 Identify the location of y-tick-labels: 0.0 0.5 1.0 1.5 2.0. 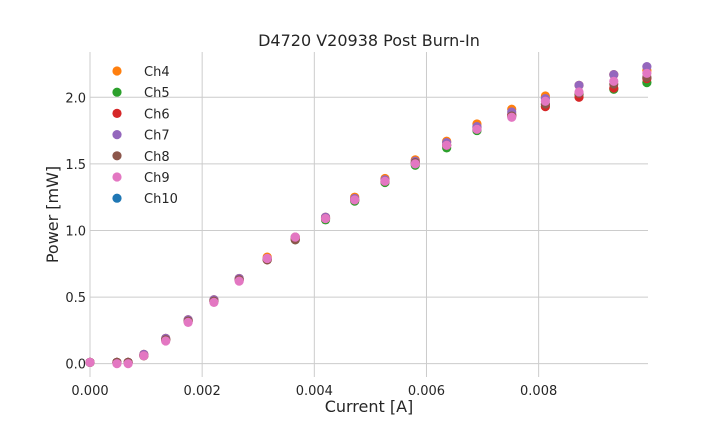
(75, 231).